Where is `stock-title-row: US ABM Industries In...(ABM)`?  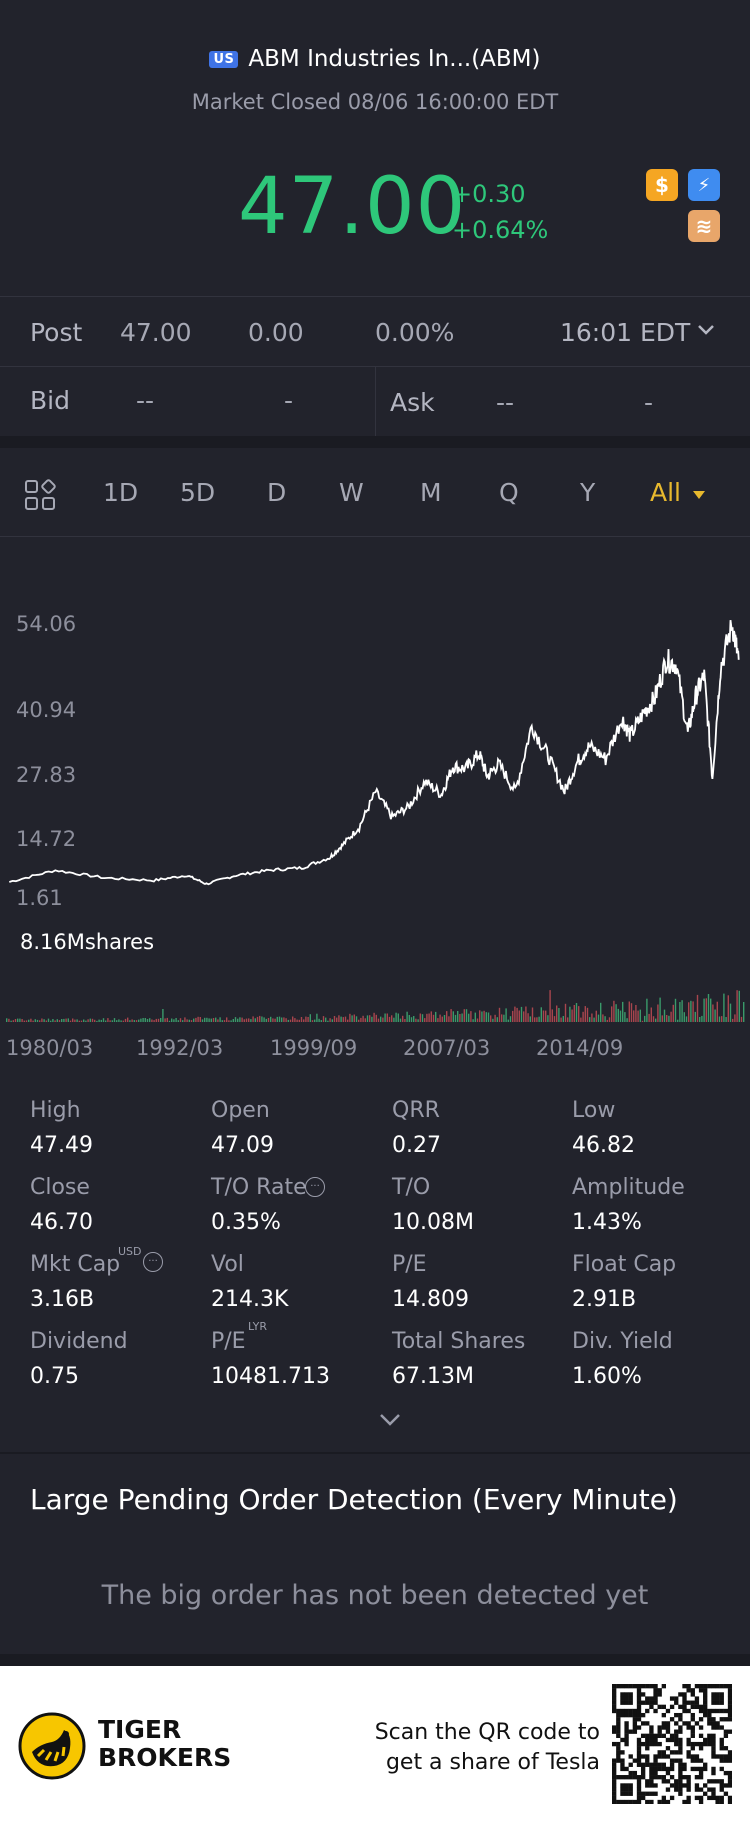 stock-title-row: US ABM Industries In...(ABM) is located at coordinates (375, 59).